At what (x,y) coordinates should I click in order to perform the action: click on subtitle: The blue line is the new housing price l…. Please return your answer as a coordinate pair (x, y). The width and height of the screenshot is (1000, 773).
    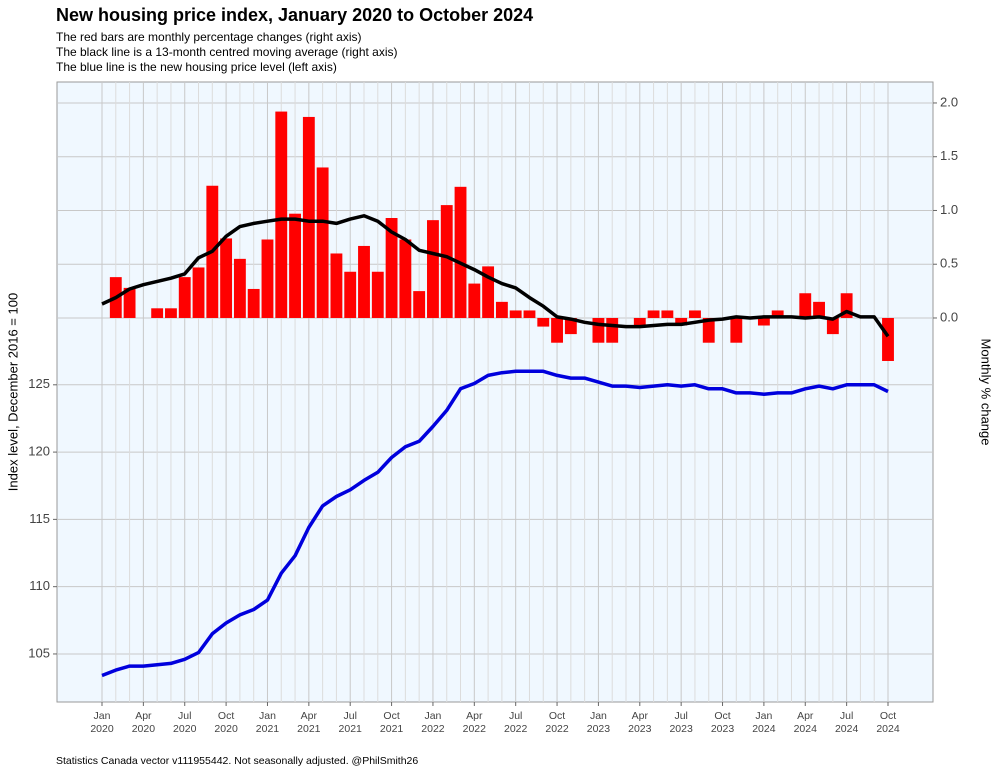
    Looking at the image, I should click on (196, 67).